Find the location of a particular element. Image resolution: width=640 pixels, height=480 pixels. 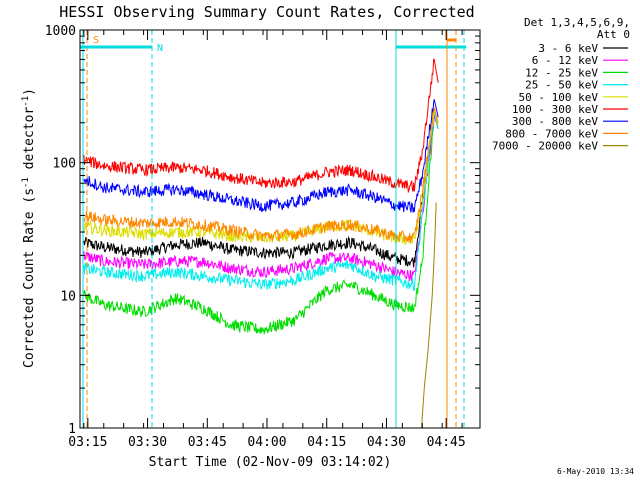

y-axis-label-sup2: -1 is located at coordinates (26, 101).